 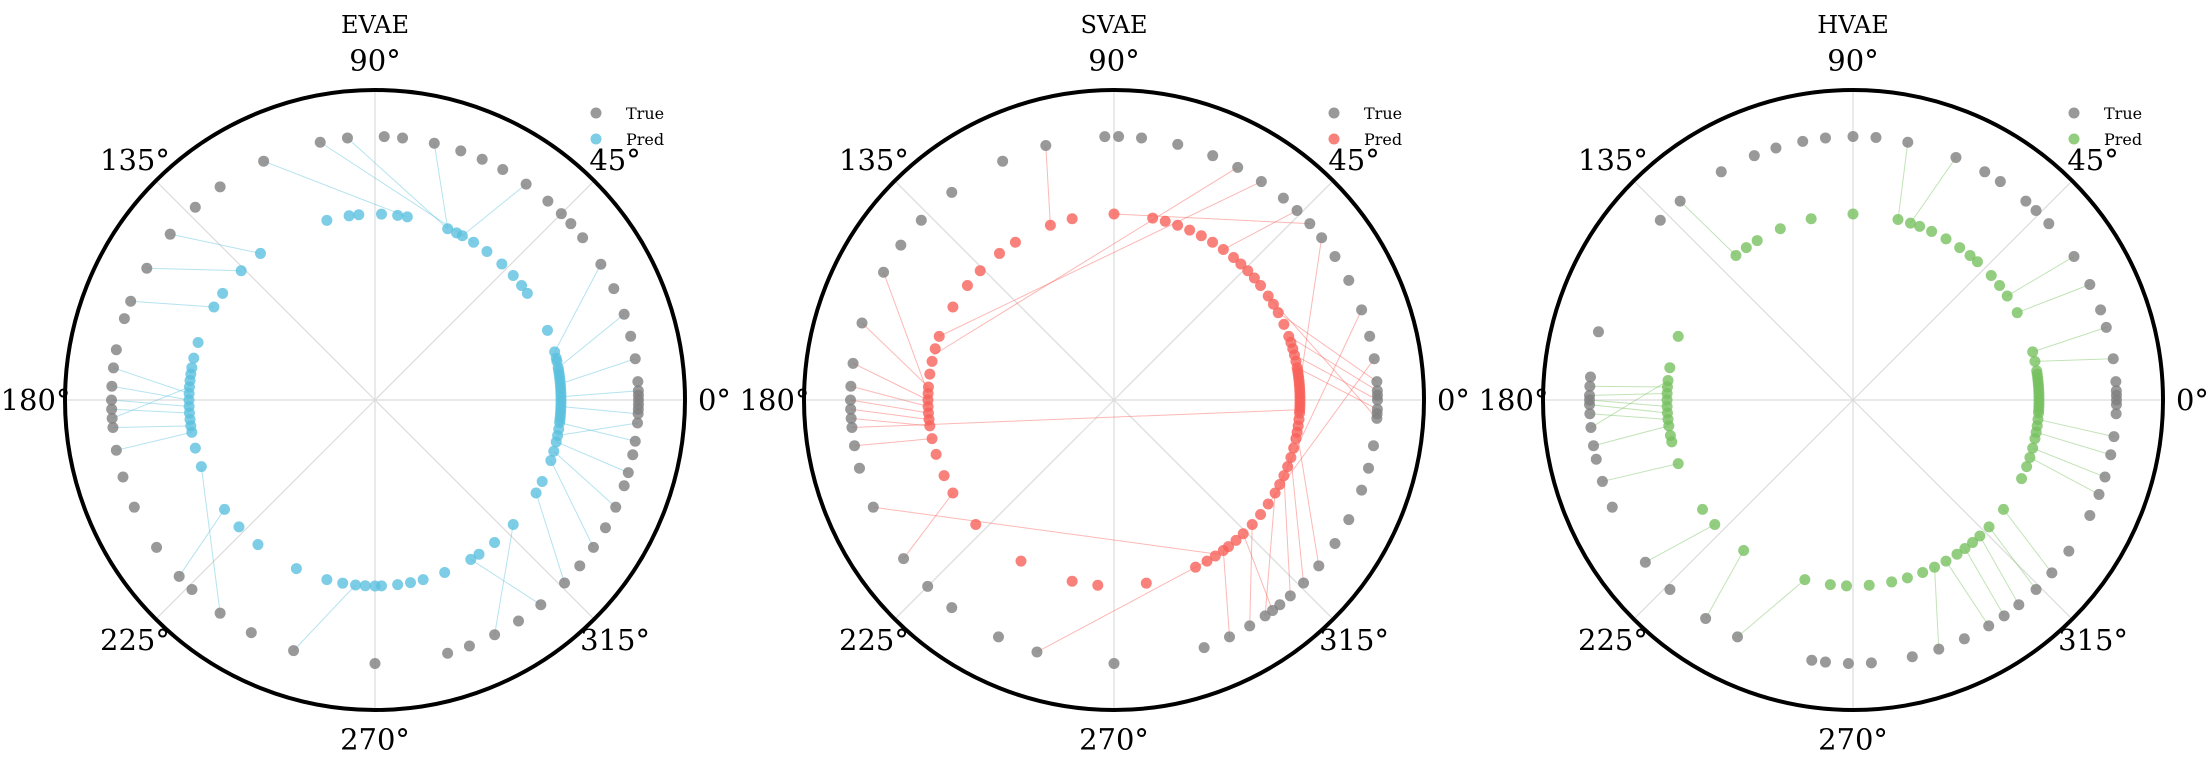 What do you see at coordinates (1613, 640) in the screenshot?
I see `angle-tick-label: 225°` at bounding box center [1613, 640].